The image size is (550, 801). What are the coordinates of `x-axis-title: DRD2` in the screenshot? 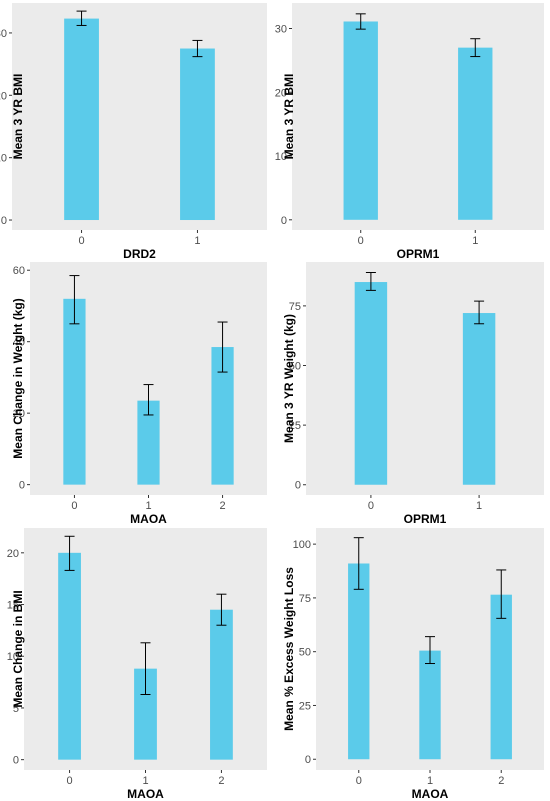 It's located at (139, 254).